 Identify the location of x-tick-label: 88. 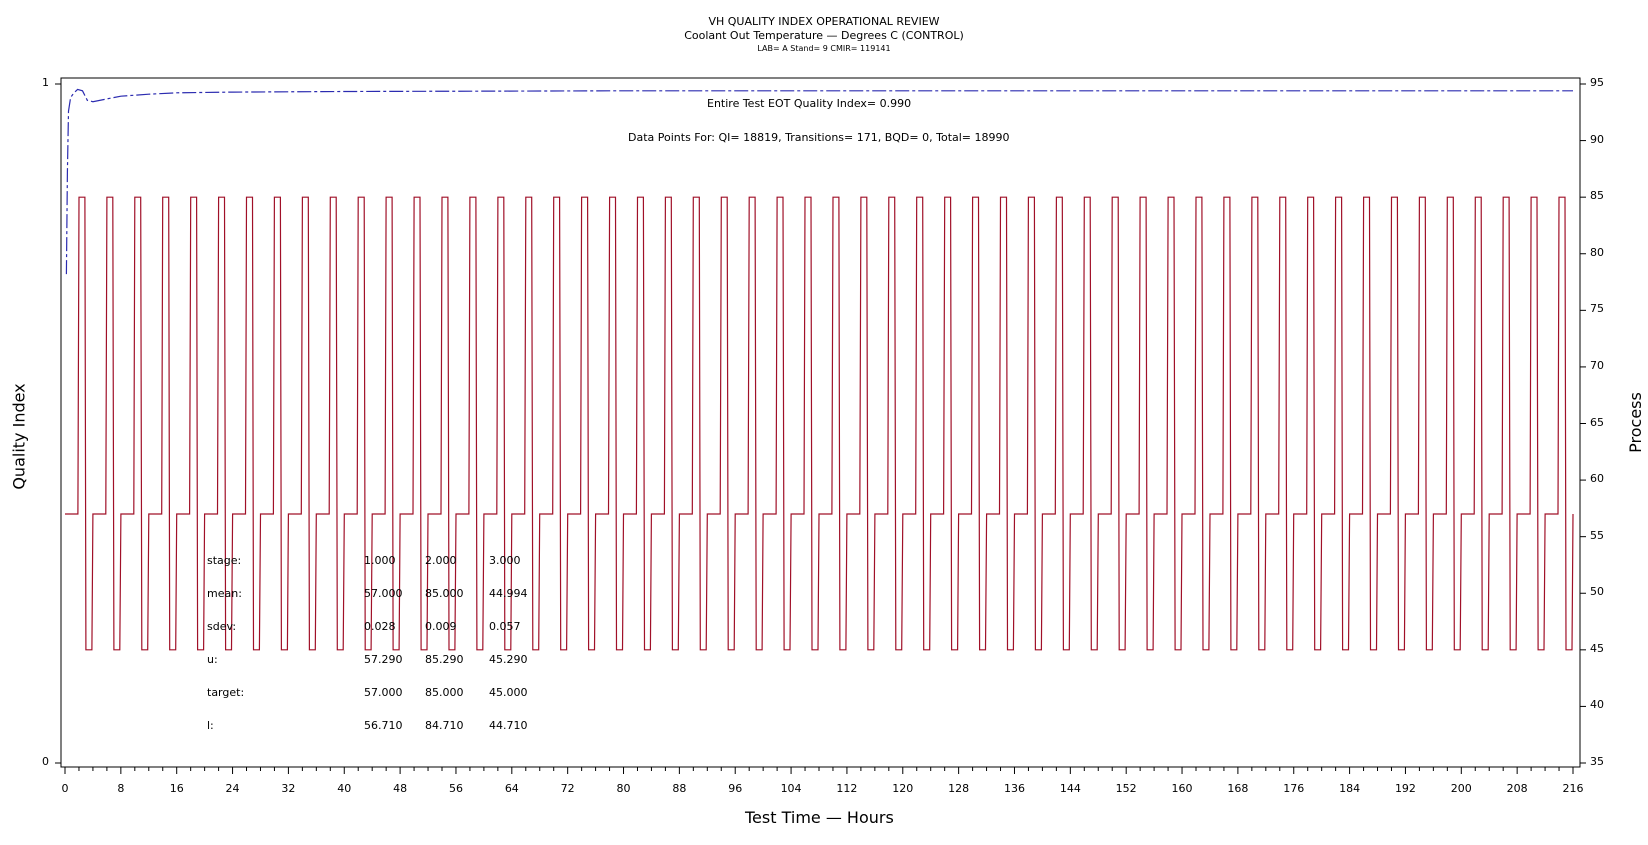
(679, 788).